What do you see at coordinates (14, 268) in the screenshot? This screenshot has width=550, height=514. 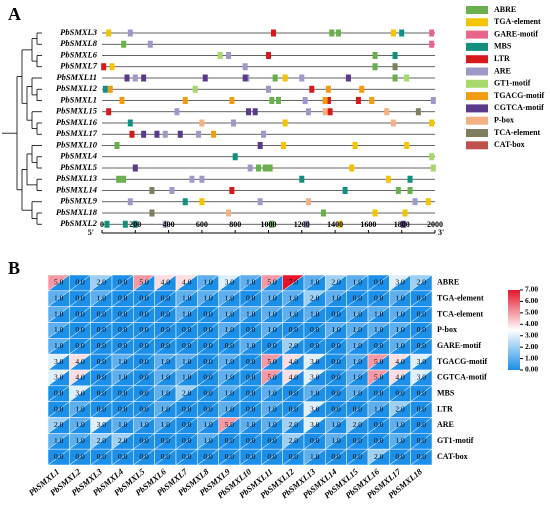 I see `panel-letter: B` at bounding box center [14, 268].